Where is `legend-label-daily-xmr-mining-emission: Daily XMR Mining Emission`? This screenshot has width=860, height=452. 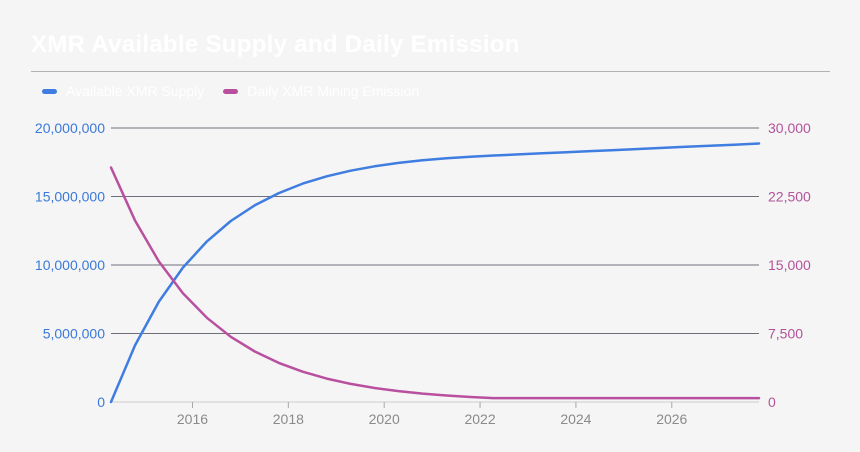
legend-label-daily-xmr-mining-emission: Daily XMR Mining Emission is located at coordinates (333, 91).